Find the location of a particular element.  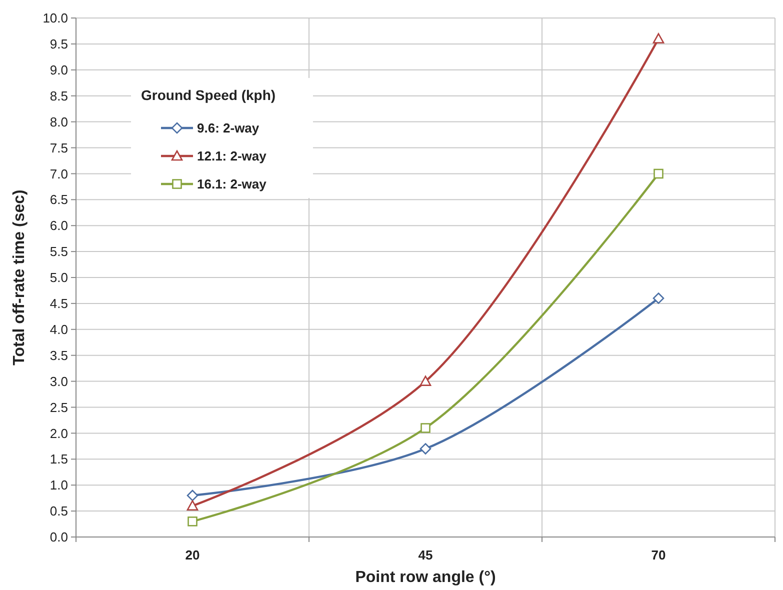

y-tick-label: 4.5 is located at coordinates (59, 303).